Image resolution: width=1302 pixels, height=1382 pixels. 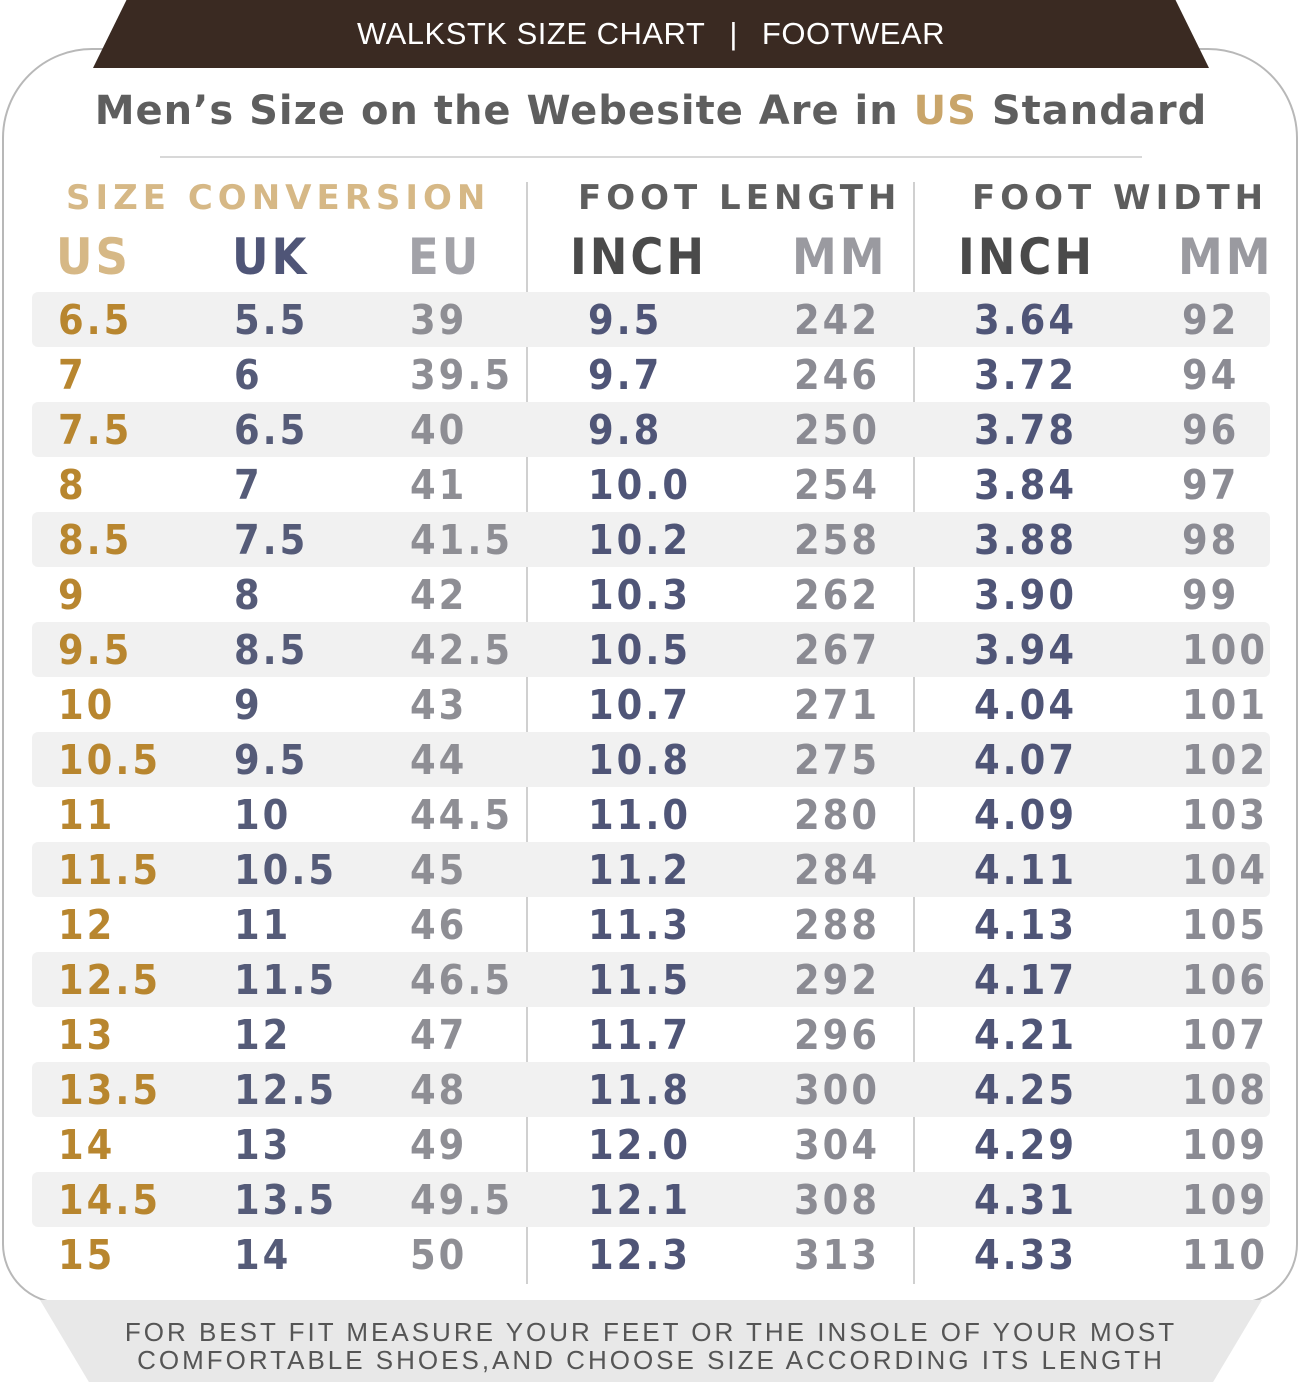 I want to click on cell-us: 9, so click(x=72, y=595).